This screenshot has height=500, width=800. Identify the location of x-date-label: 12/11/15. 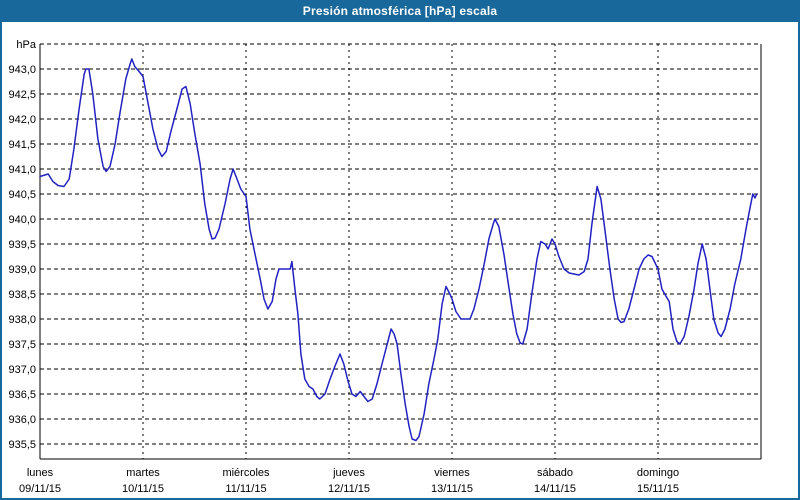
(349, 489).